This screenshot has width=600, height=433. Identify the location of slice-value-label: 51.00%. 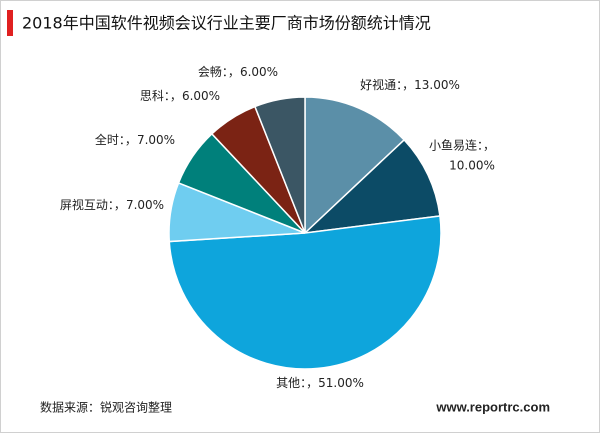
(341, 383).